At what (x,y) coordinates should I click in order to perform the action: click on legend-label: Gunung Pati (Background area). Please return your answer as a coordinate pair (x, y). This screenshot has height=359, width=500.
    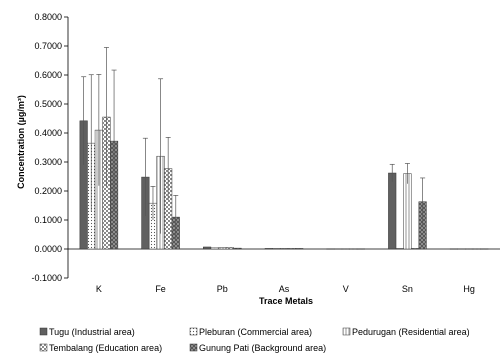
    Looking at the image, I should click on (262, 348).